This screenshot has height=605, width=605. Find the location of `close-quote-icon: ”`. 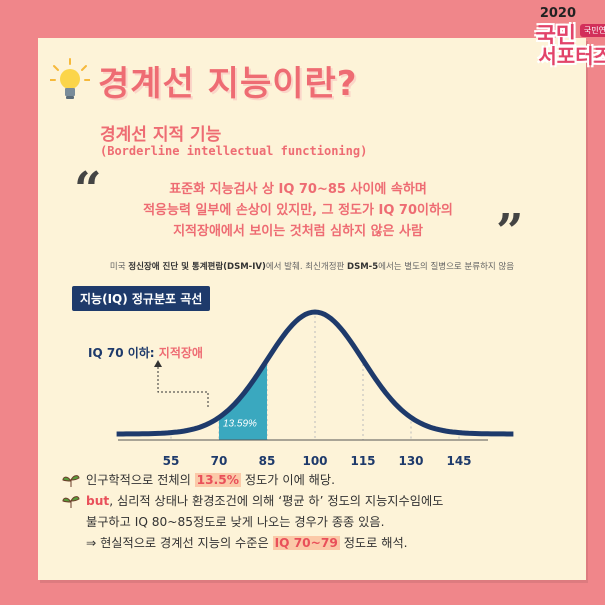

close-quote-icon: ” is located at coordinates (510, 232).